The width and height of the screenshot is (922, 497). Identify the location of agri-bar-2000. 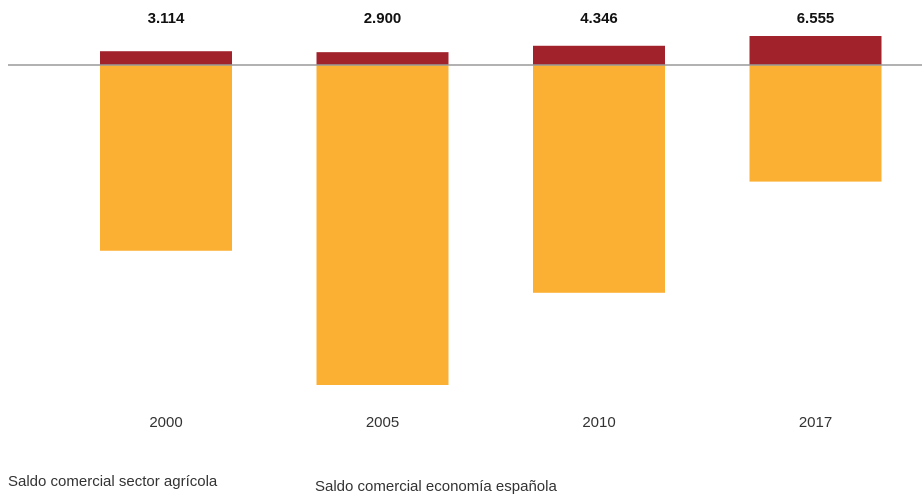
(166, 58).